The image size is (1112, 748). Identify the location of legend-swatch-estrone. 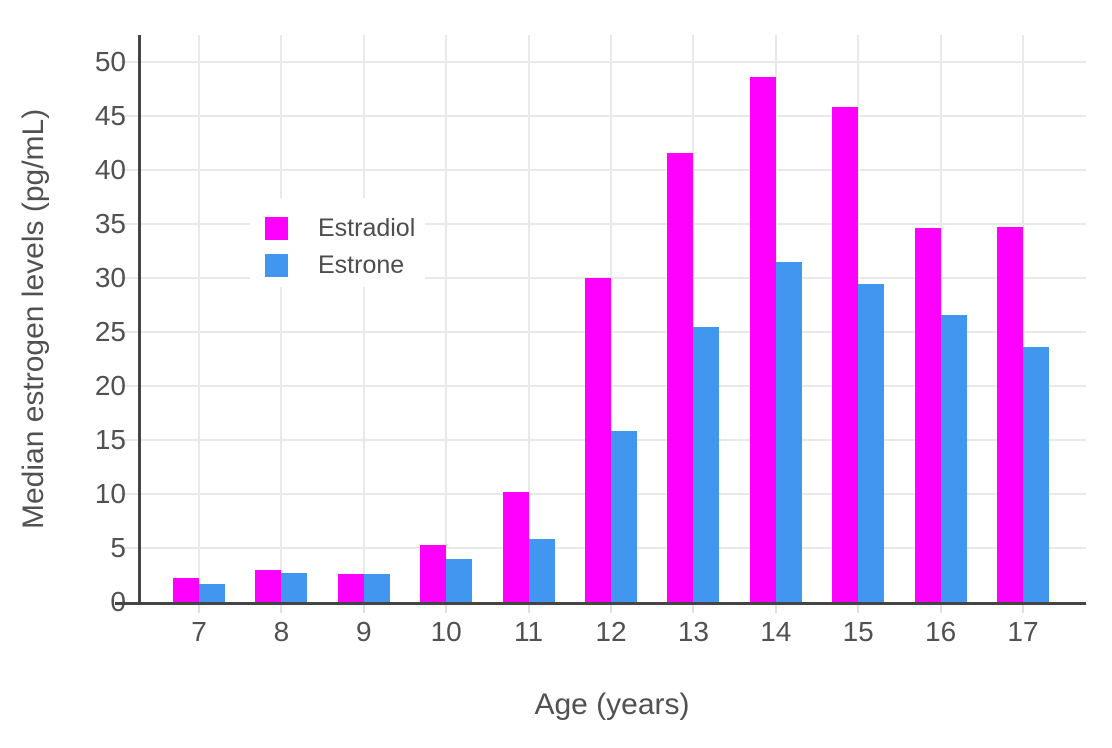
(276, 265).